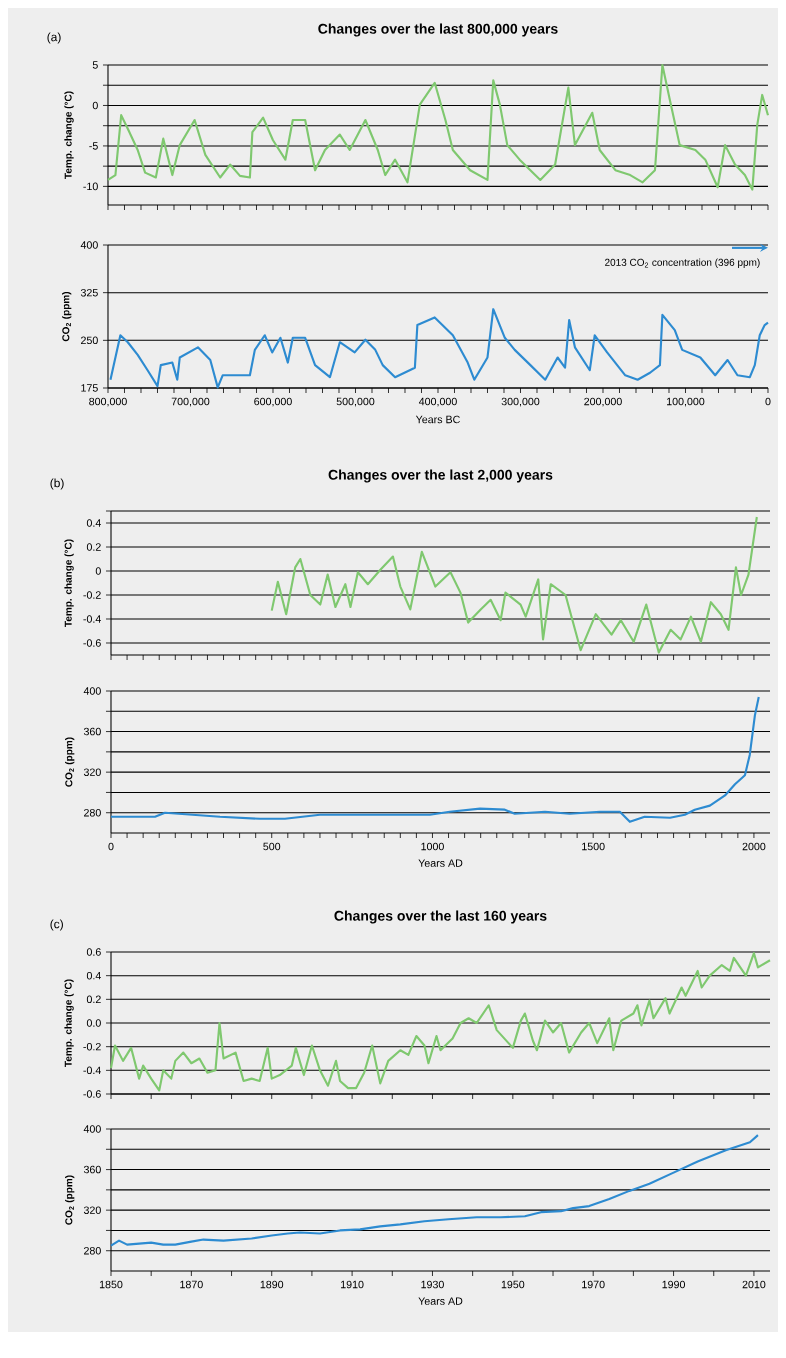  Describe the element at coordinates (682, 263) in the screenshot. I see `annotation: 2013 CO$_{2}$ concentration (396 ppm)` at that location.